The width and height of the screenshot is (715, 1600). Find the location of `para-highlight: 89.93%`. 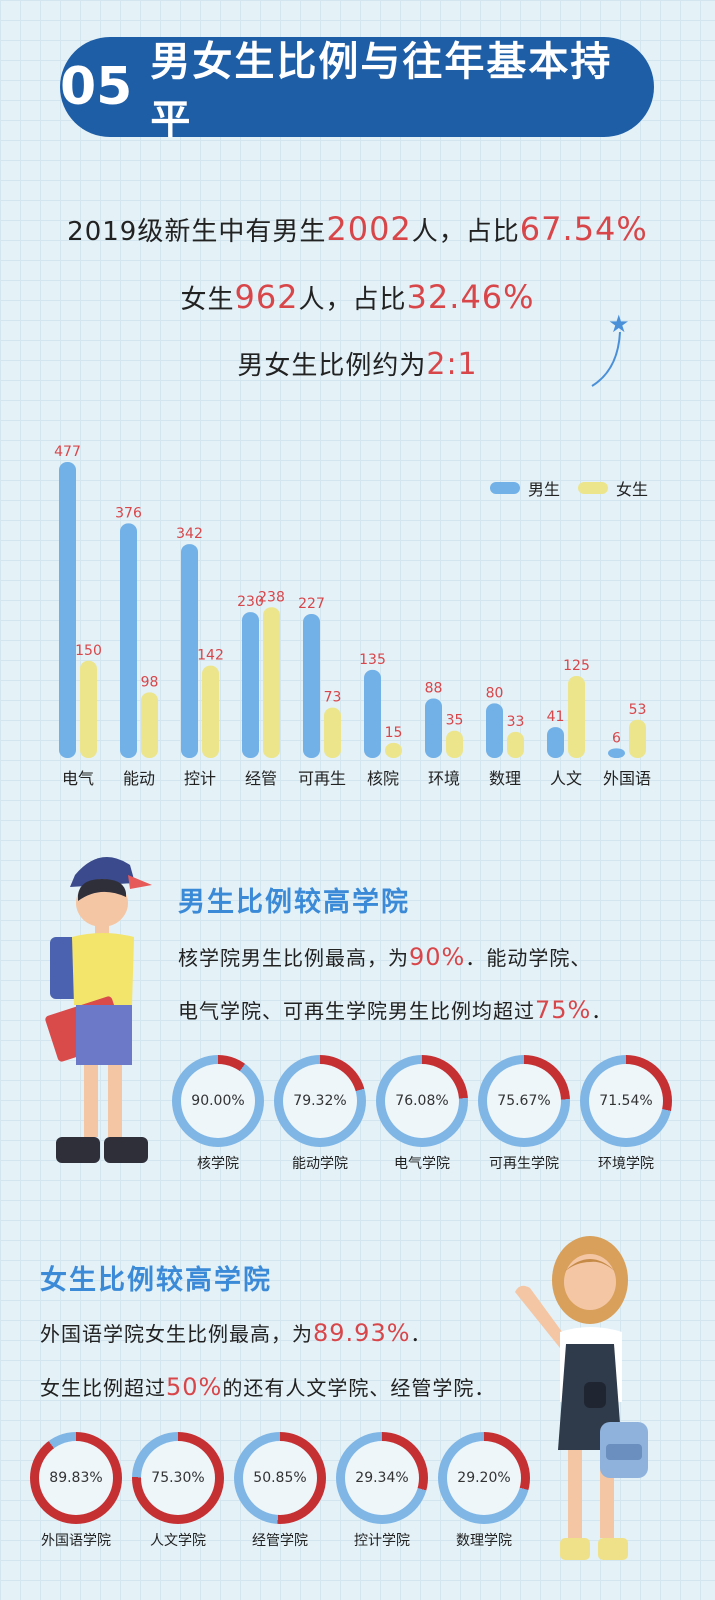

para-highlight: 89.93% is located at coordinates (362, 1333).